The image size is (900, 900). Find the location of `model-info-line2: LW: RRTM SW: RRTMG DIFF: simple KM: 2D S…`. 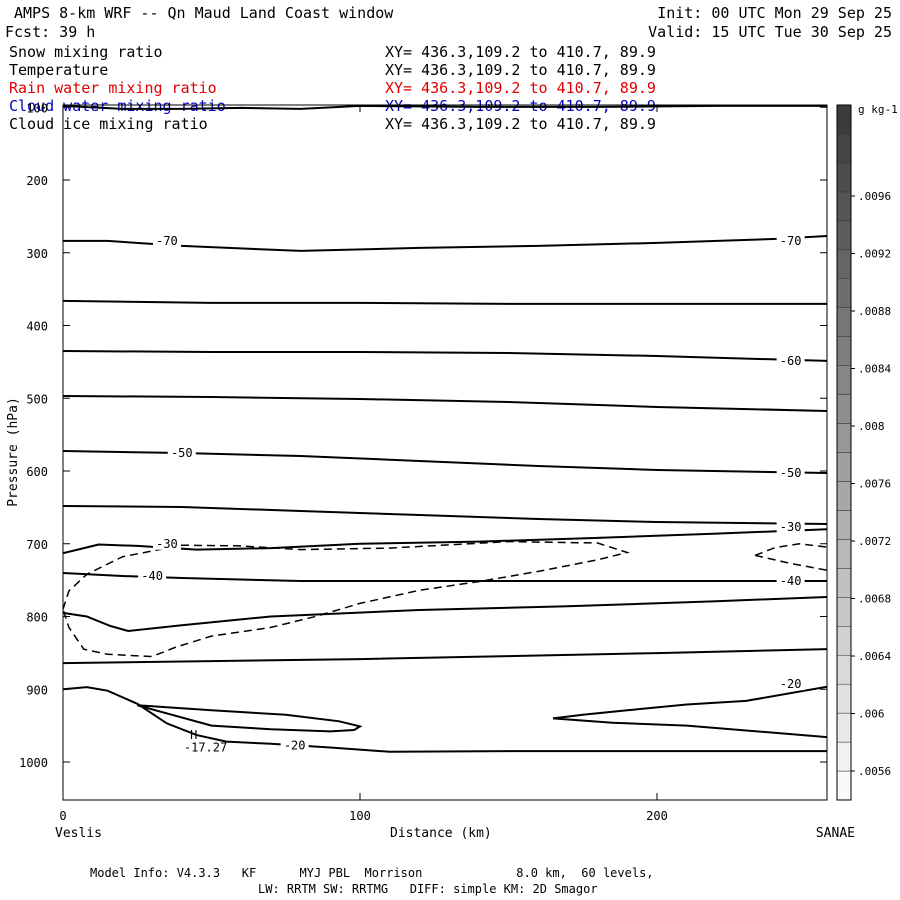

model-info-line2: LW: RRTM SW: RRTMG DIFF: simple KM: 2D S… is located at coordinates (428, 889).